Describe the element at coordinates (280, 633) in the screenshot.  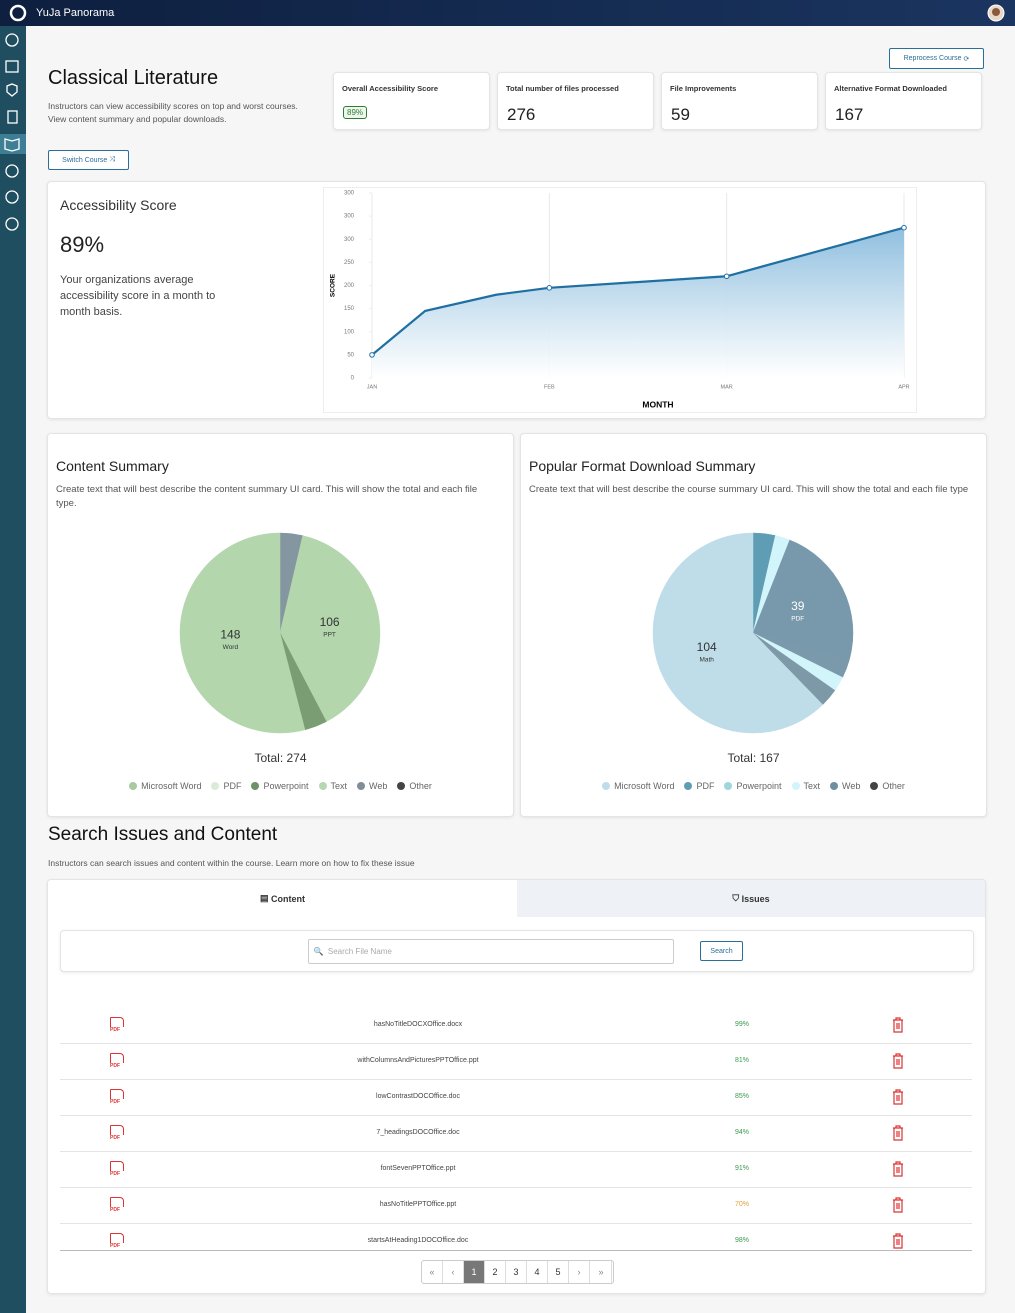
I see `pie-chart: 106 PPT 148 Word` at that location.